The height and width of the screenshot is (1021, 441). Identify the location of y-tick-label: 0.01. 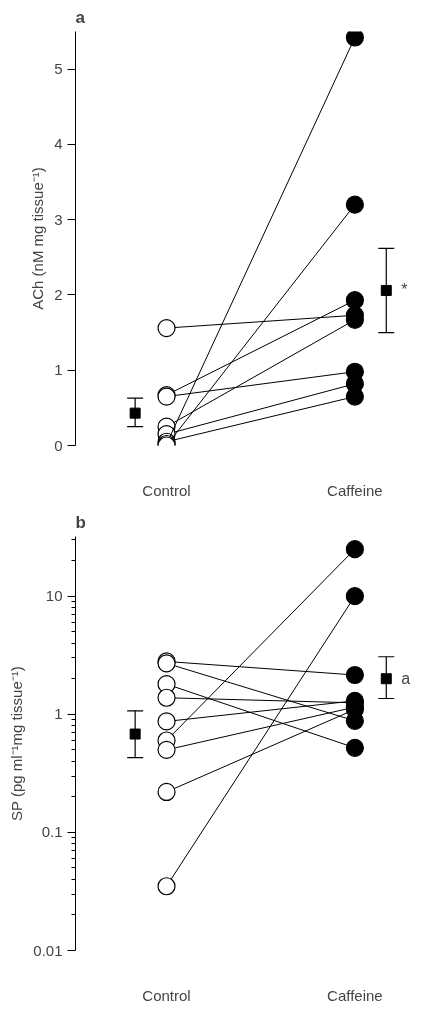
(48, 950).